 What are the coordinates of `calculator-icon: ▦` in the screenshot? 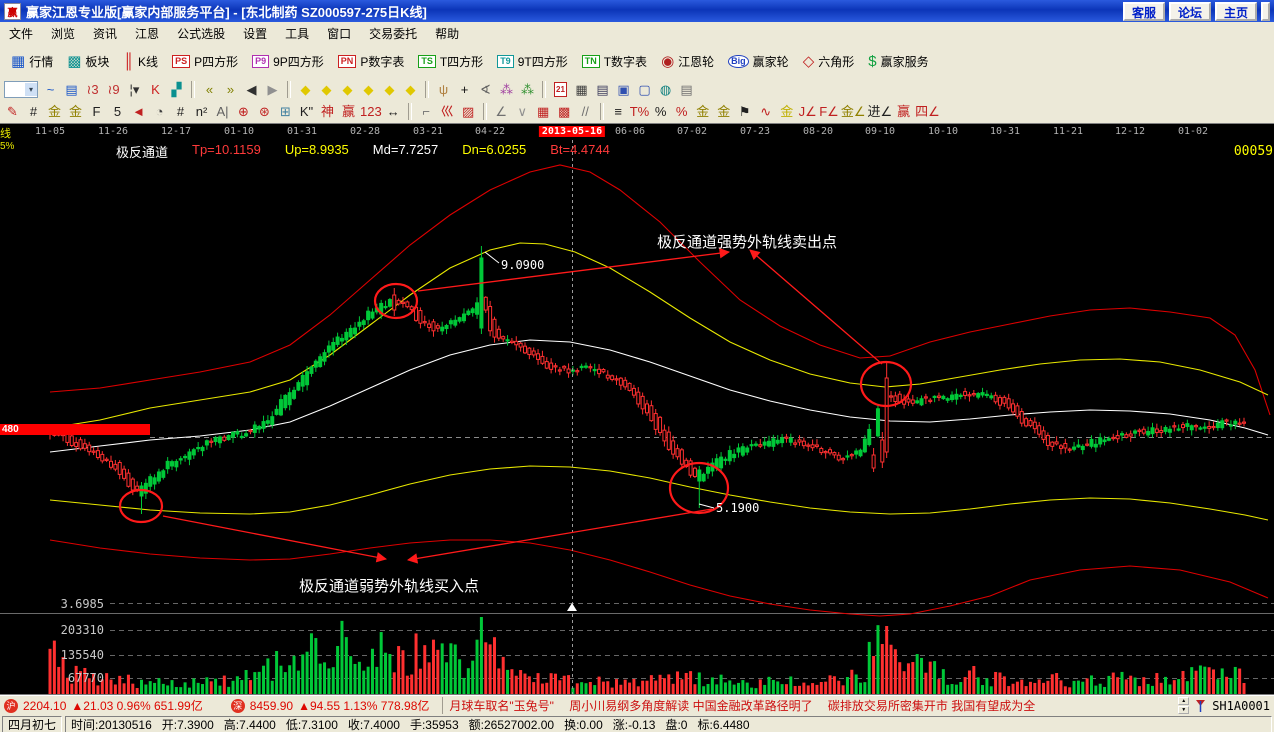 It's located at (581, 89).